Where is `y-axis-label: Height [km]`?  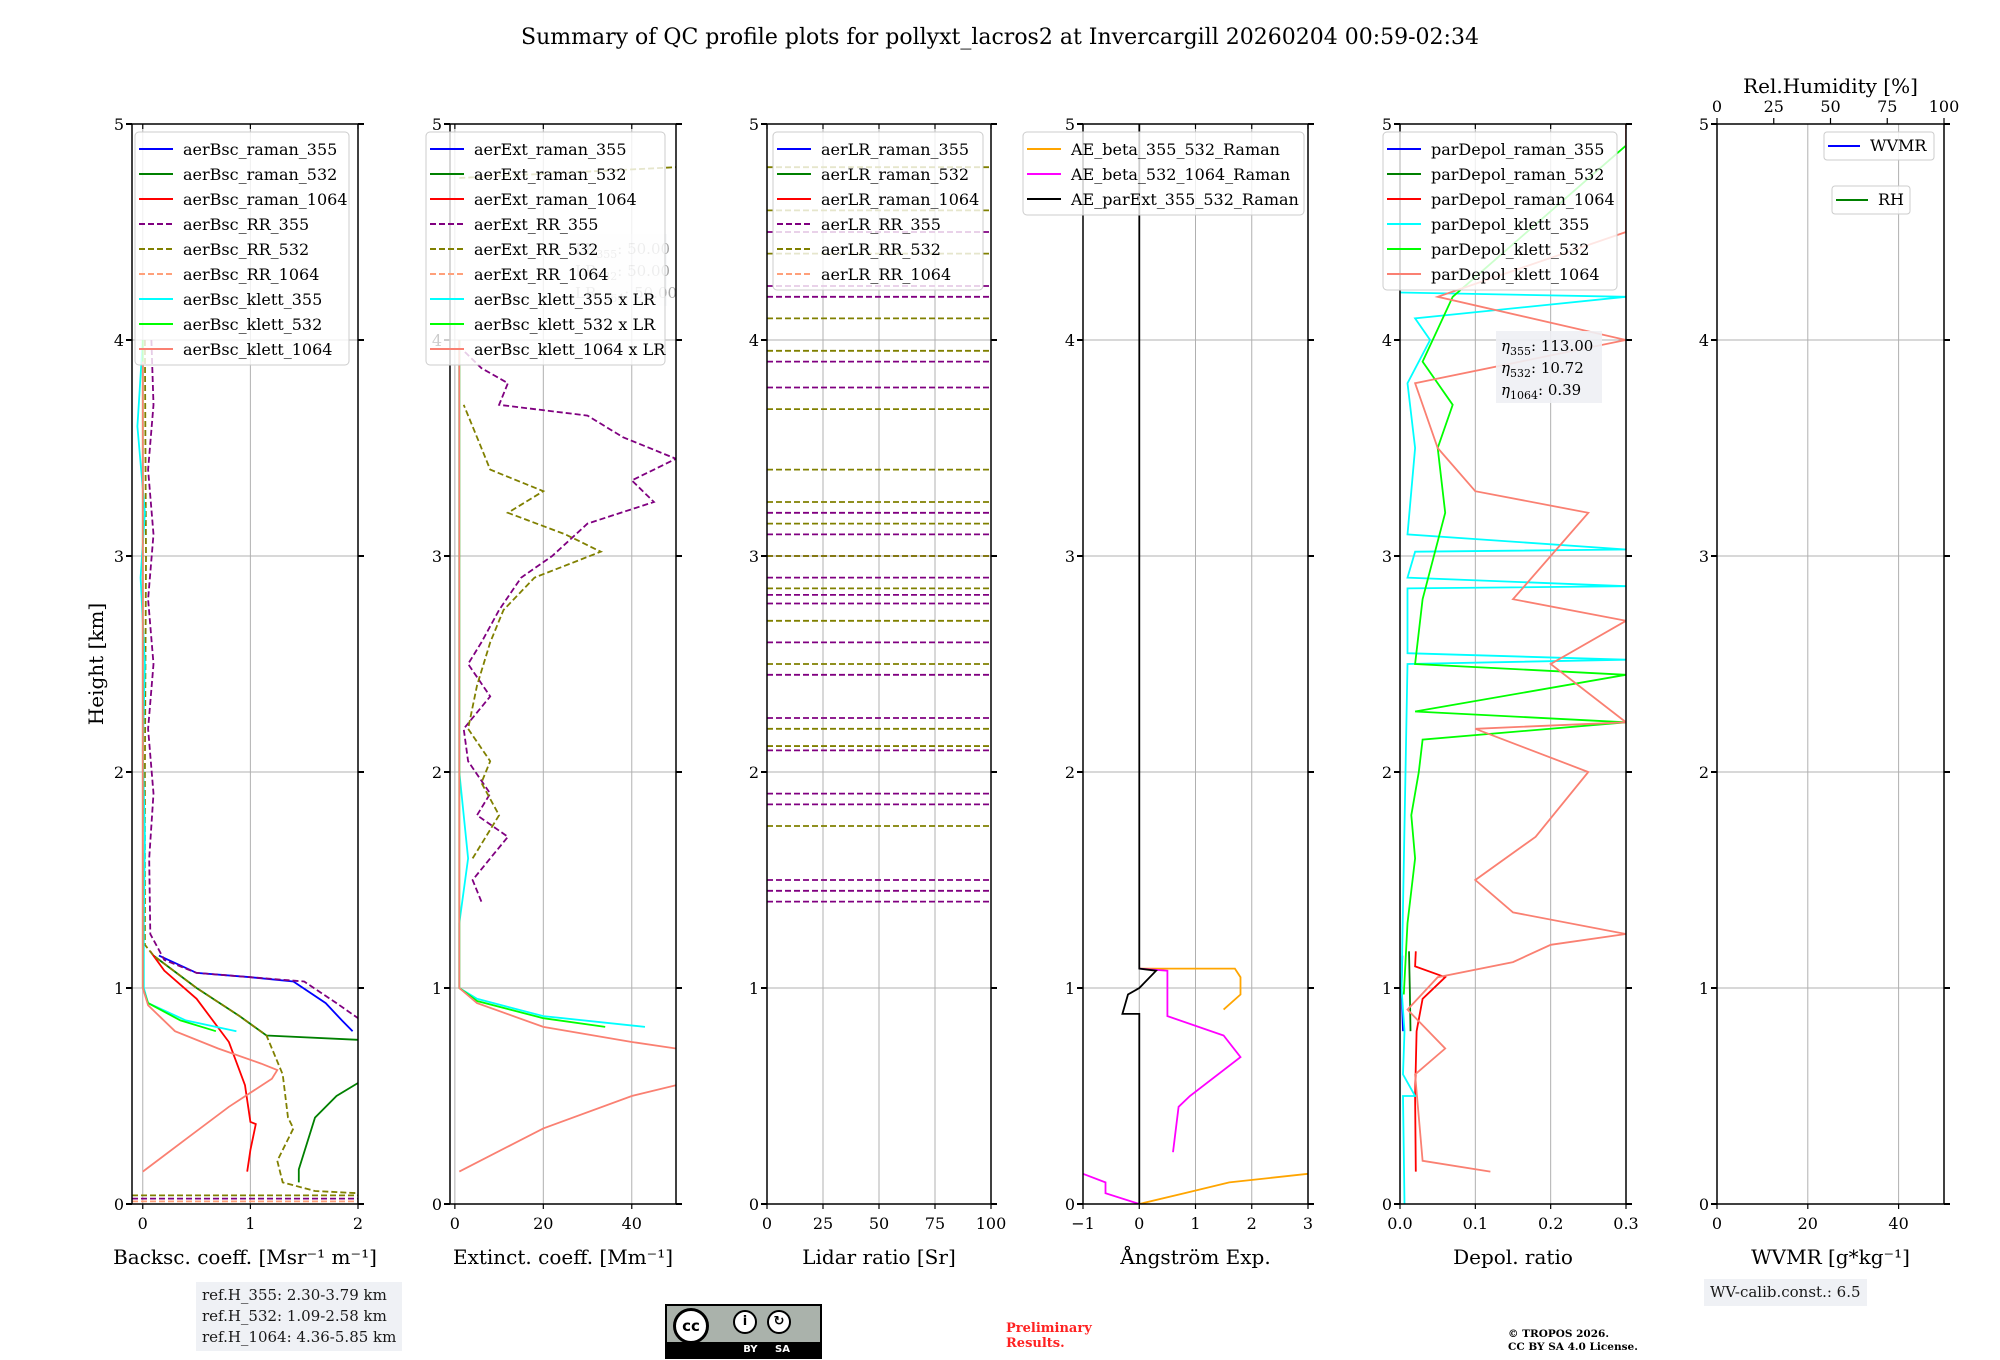
y-axis-label: Height [km] is located at coordinates (96, 664).